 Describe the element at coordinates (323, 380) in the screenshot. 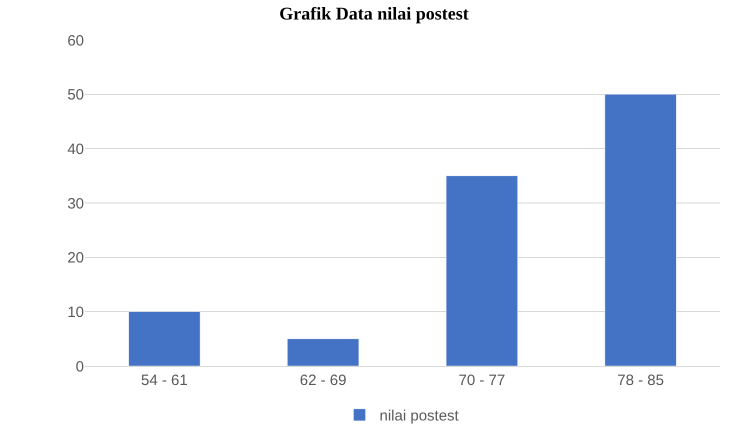

I see `x-tick-label: 62 - 69` at that location.